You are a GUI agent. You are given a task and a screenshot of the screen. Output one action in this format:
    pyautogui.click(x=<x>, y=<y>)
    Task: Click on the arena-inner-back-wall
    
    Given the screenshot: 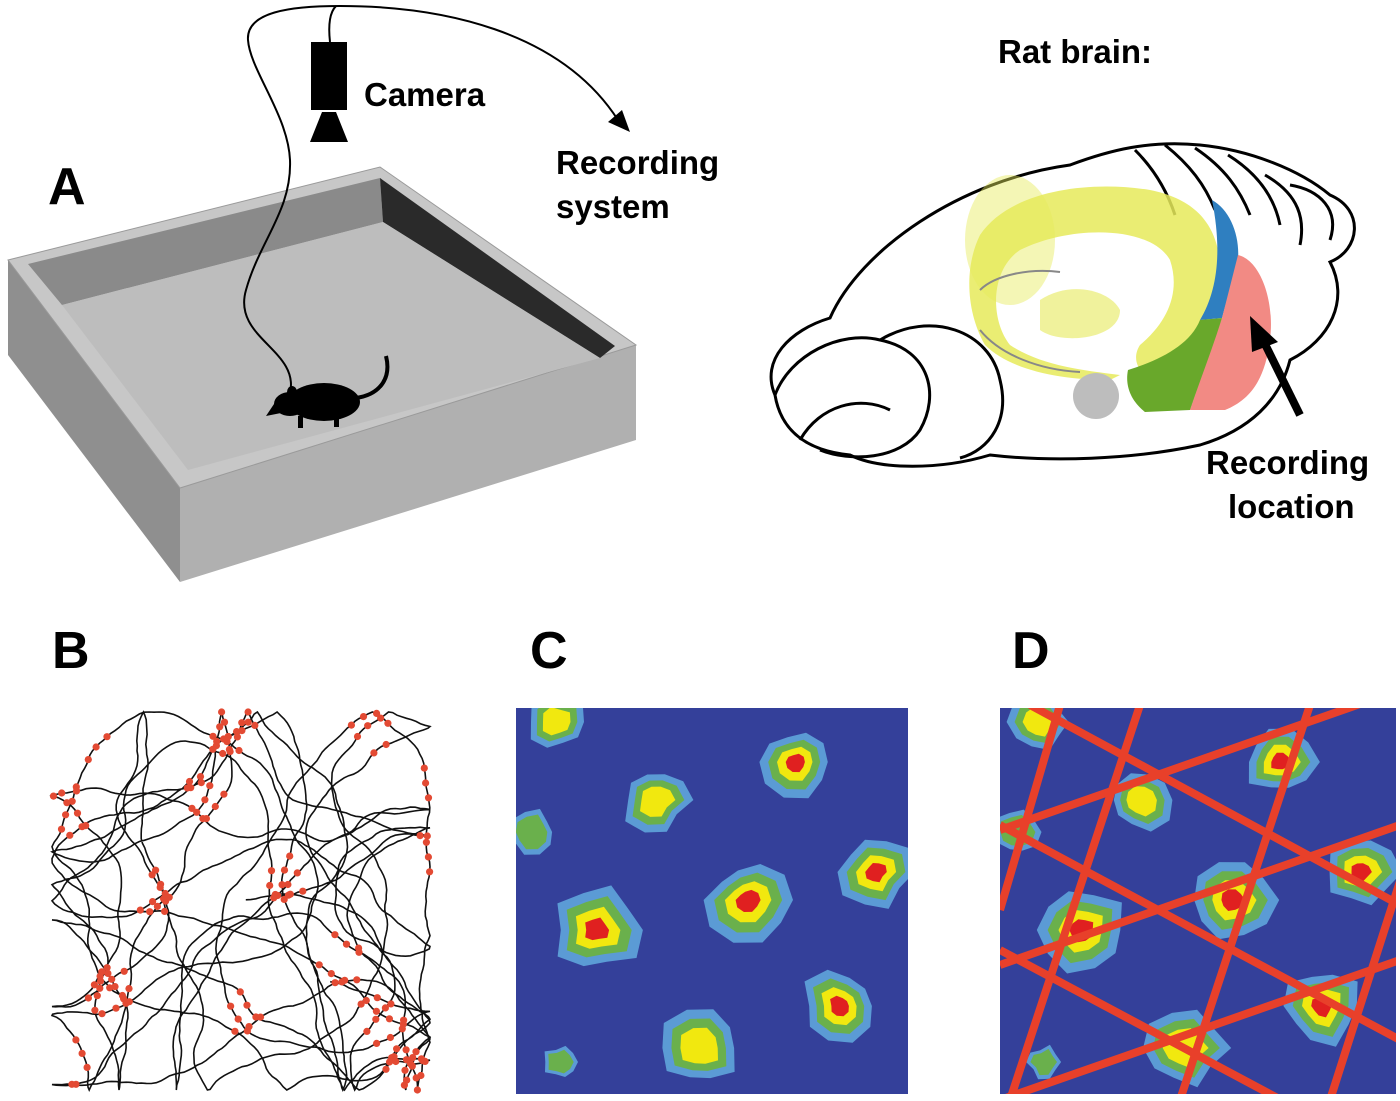 What is the action you would take?
    pyautogui.click(x=205, y=241)
    